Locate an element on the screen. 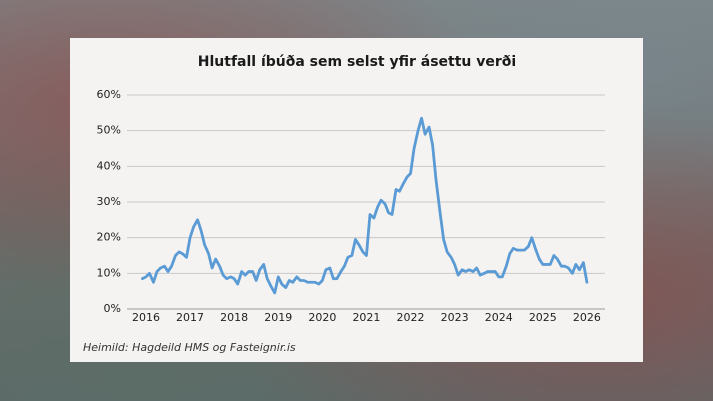  x-tick-label: 2021 is located at coordinates (366, 317).